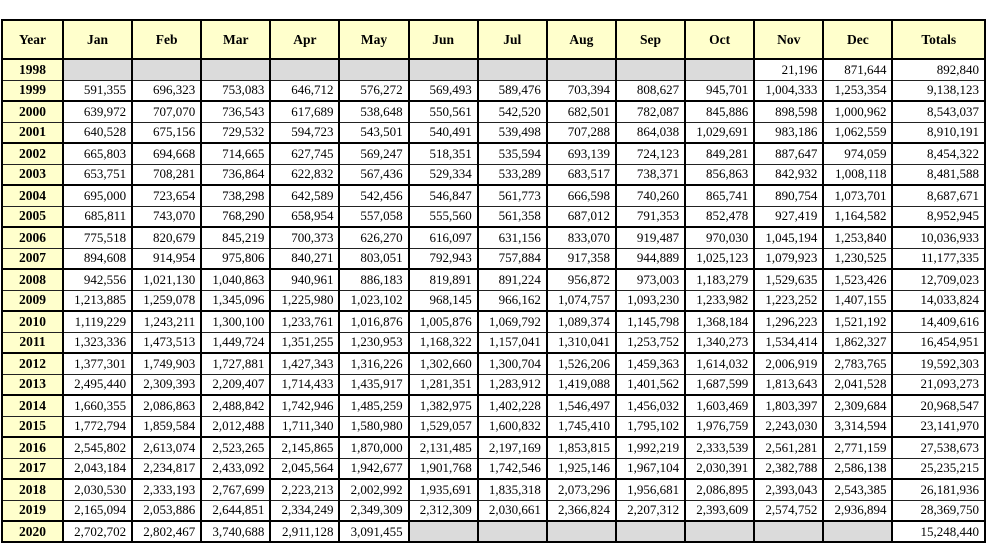  Describe the element at coordinates (236, 468) in the screenshot. I see `month-cell: 2,433,092` at that location.